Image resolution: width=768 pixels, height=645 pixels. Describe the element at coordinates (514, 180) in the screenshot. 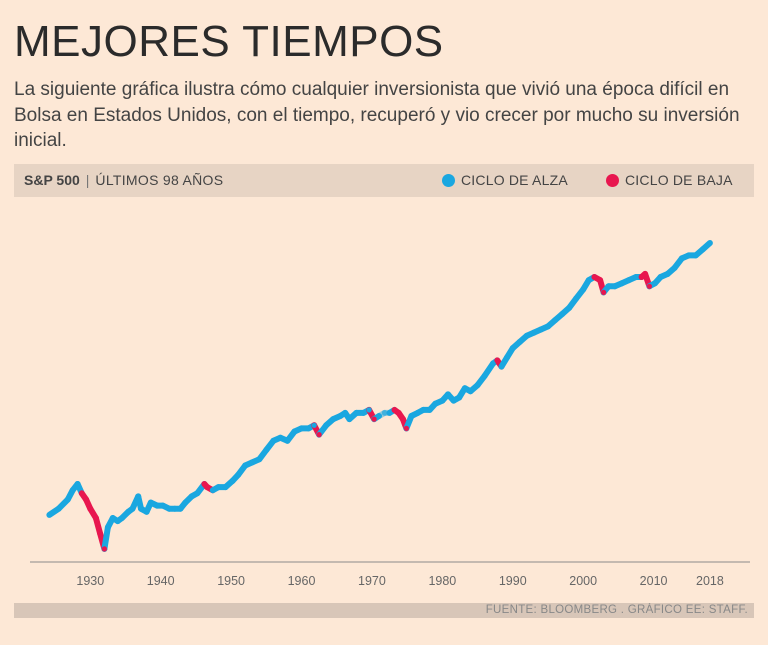

I see `legend-up-label: CICLO DE ALZA` at that location.